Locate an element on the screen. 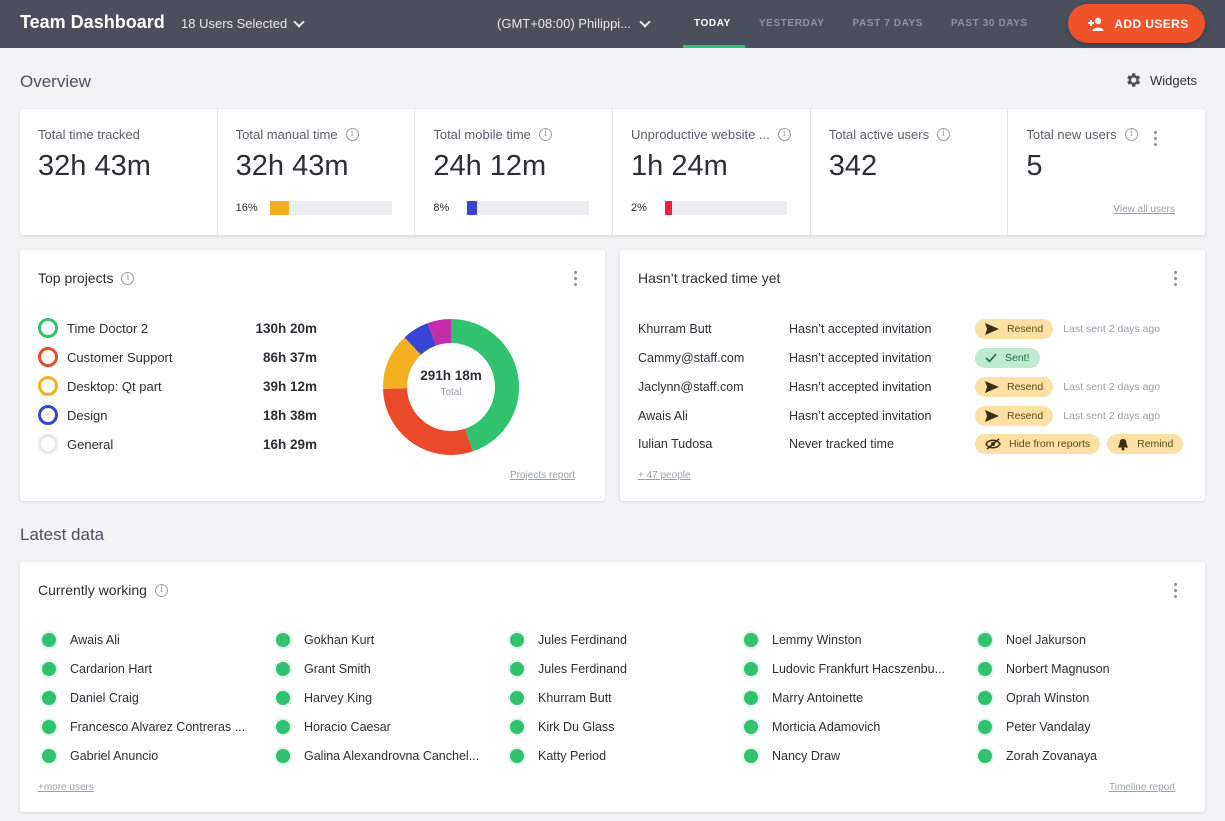  project-row: Desktop: Qt part 39h 12m is located at coordinates (177, 386).